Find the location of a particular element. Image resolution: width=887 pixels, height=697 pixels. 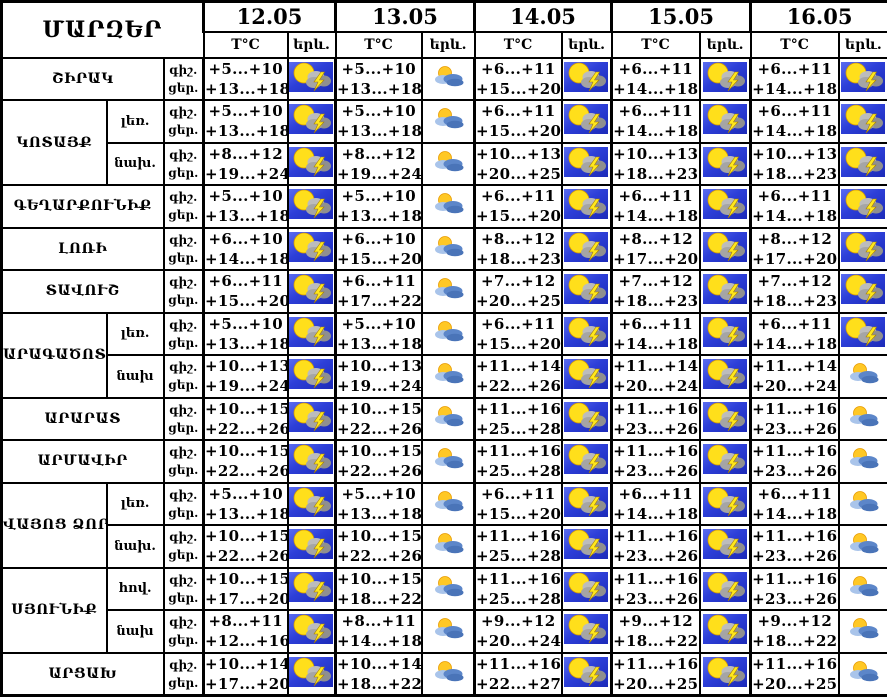

region-name: ԱՐԱԳԱԾՈՏՆ is located at coordinates (54, 355).